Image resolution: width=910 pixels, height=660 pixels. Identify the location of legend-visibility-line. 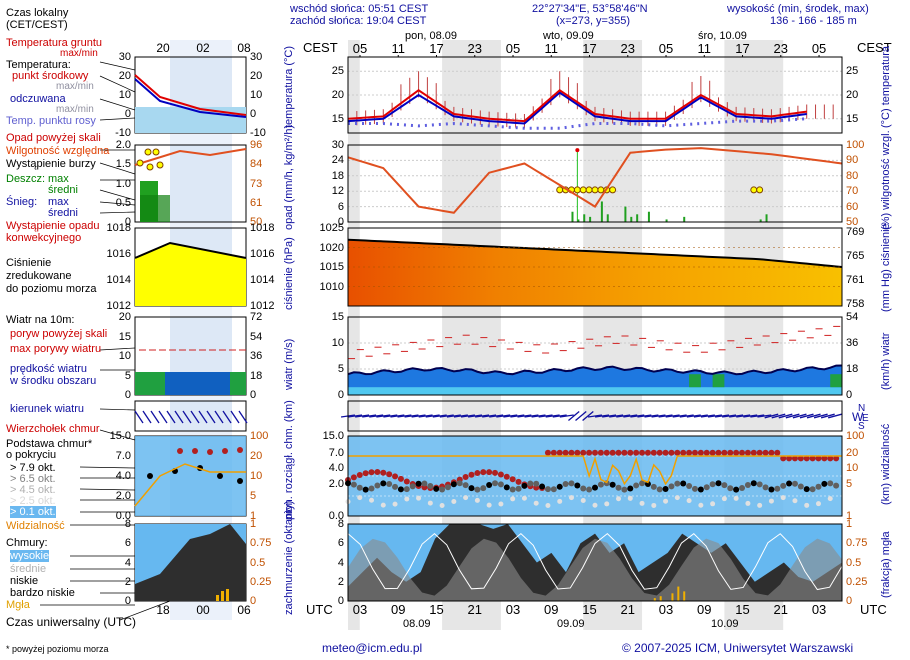
(190, 485).